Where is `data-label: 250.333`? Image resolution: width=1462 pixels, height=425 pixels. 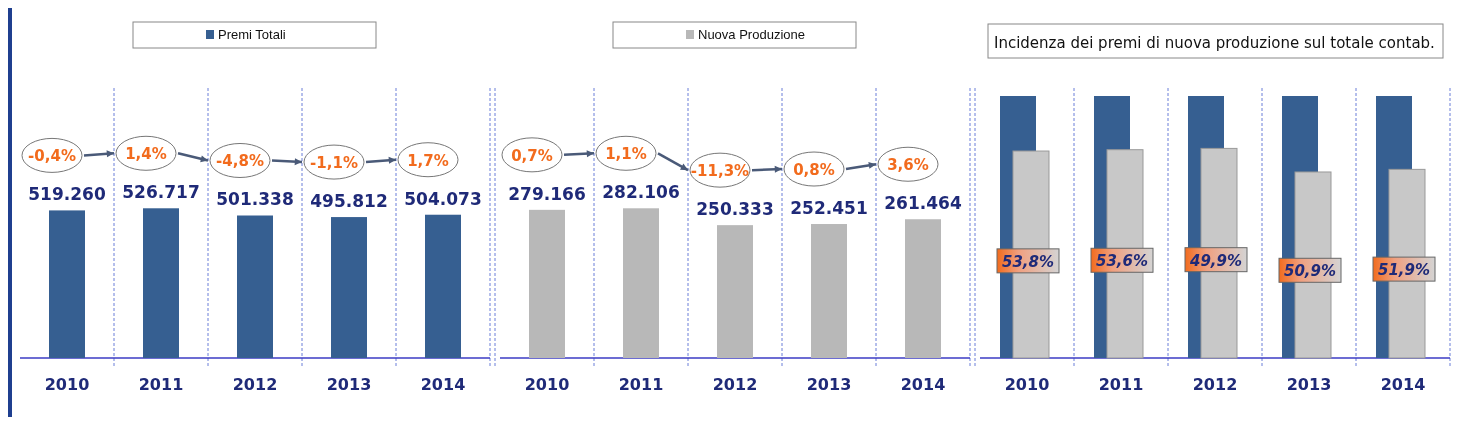 data-label: 250.333 is located at coordinates (735, 209).